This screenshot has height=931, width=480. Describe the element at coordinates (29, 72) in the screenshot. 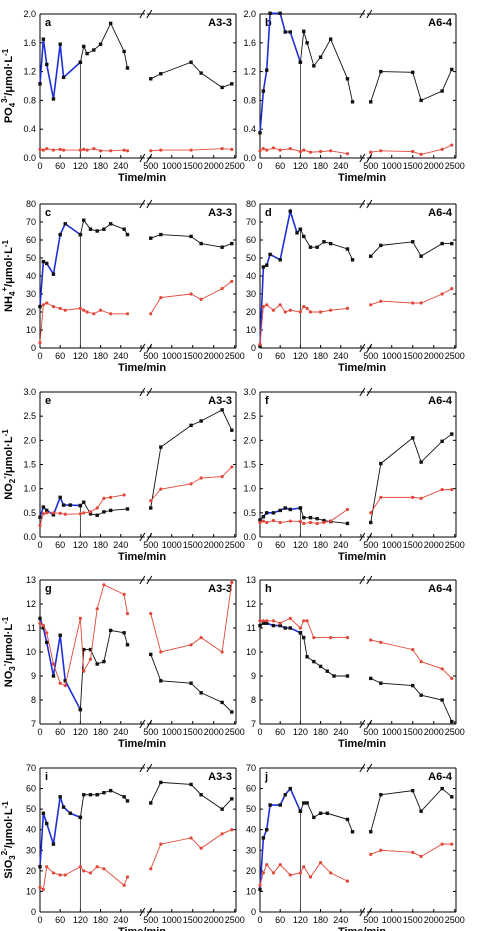

I see `y-tick-label: 1.2` at that location.